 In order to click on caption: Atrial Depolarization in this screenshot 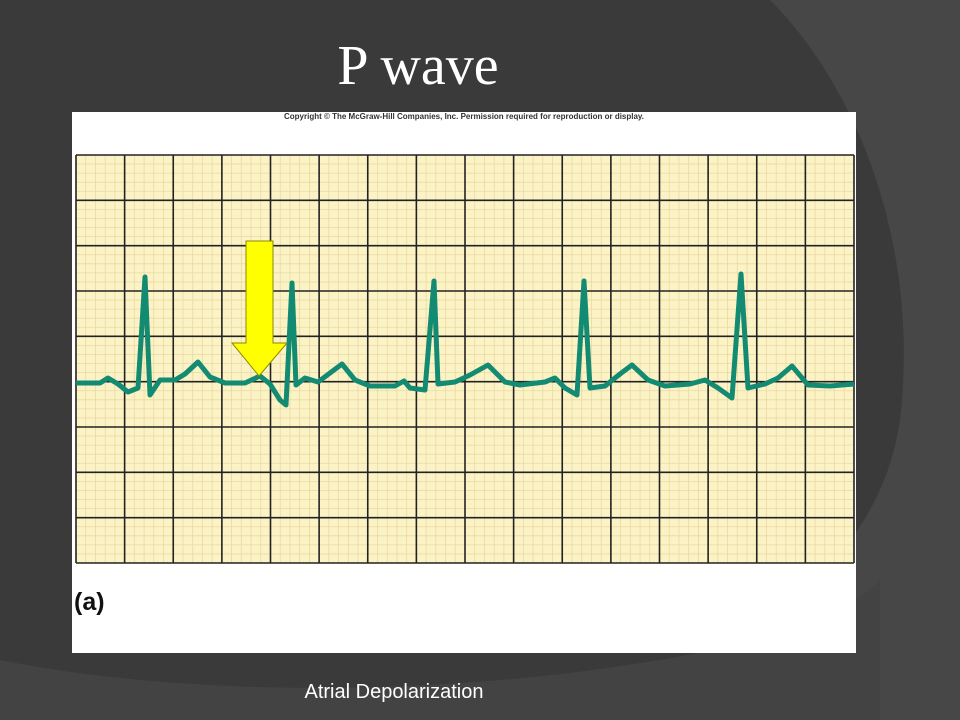, I will do `click(394, 692)`.